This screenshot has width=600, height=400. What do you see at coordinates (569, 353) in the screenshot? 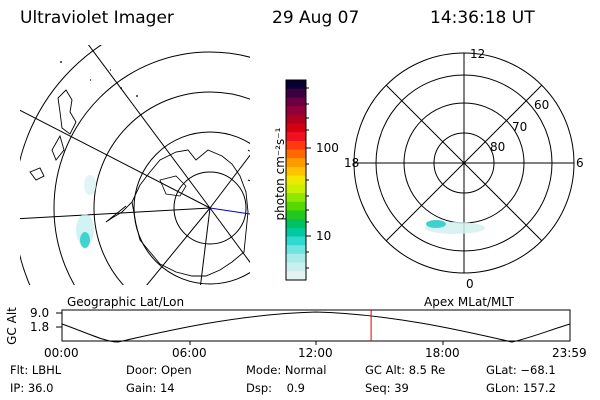
I see `time-tick-2359: 23:59` at bounding box center [569, 353].